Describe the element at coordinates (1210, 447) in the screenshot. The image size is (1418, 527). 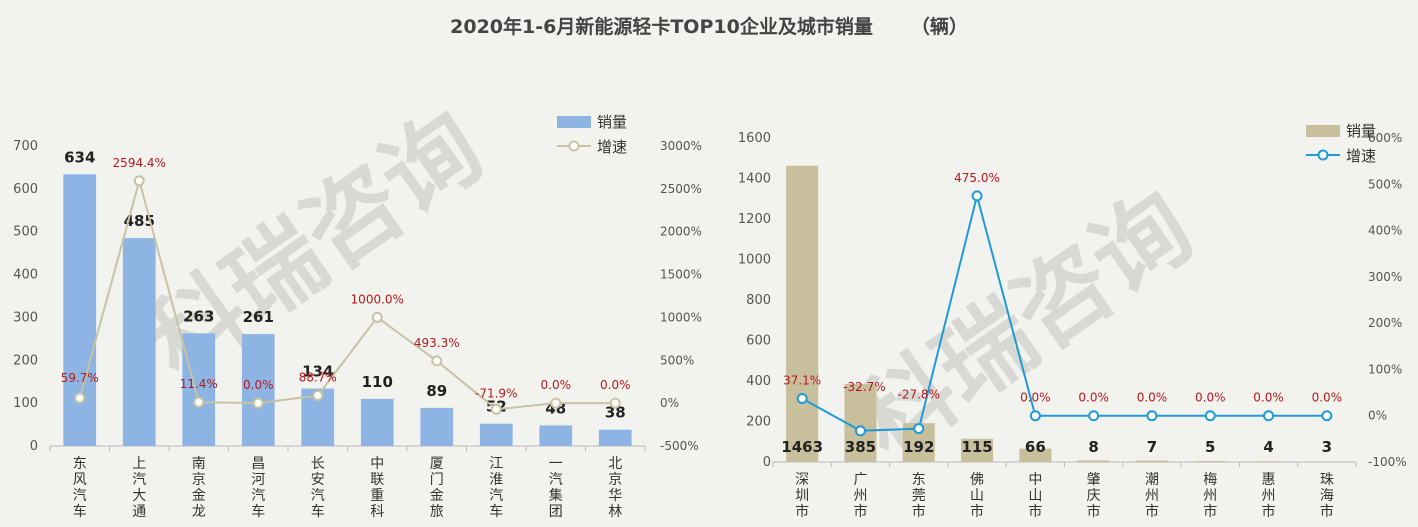
I see `bar-value-label: 5` at that location.